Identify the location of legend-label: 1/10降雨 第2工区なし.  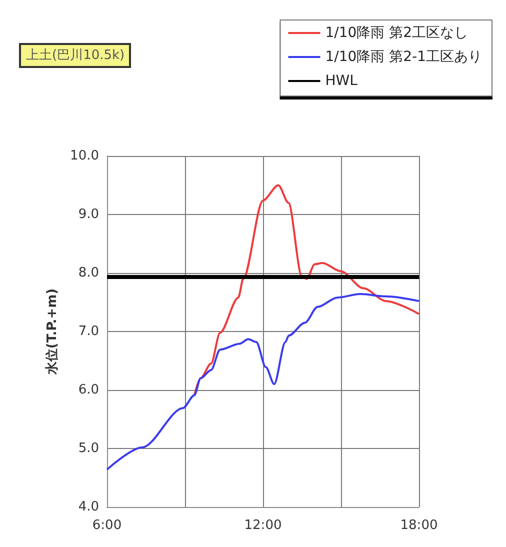
(396, 33).